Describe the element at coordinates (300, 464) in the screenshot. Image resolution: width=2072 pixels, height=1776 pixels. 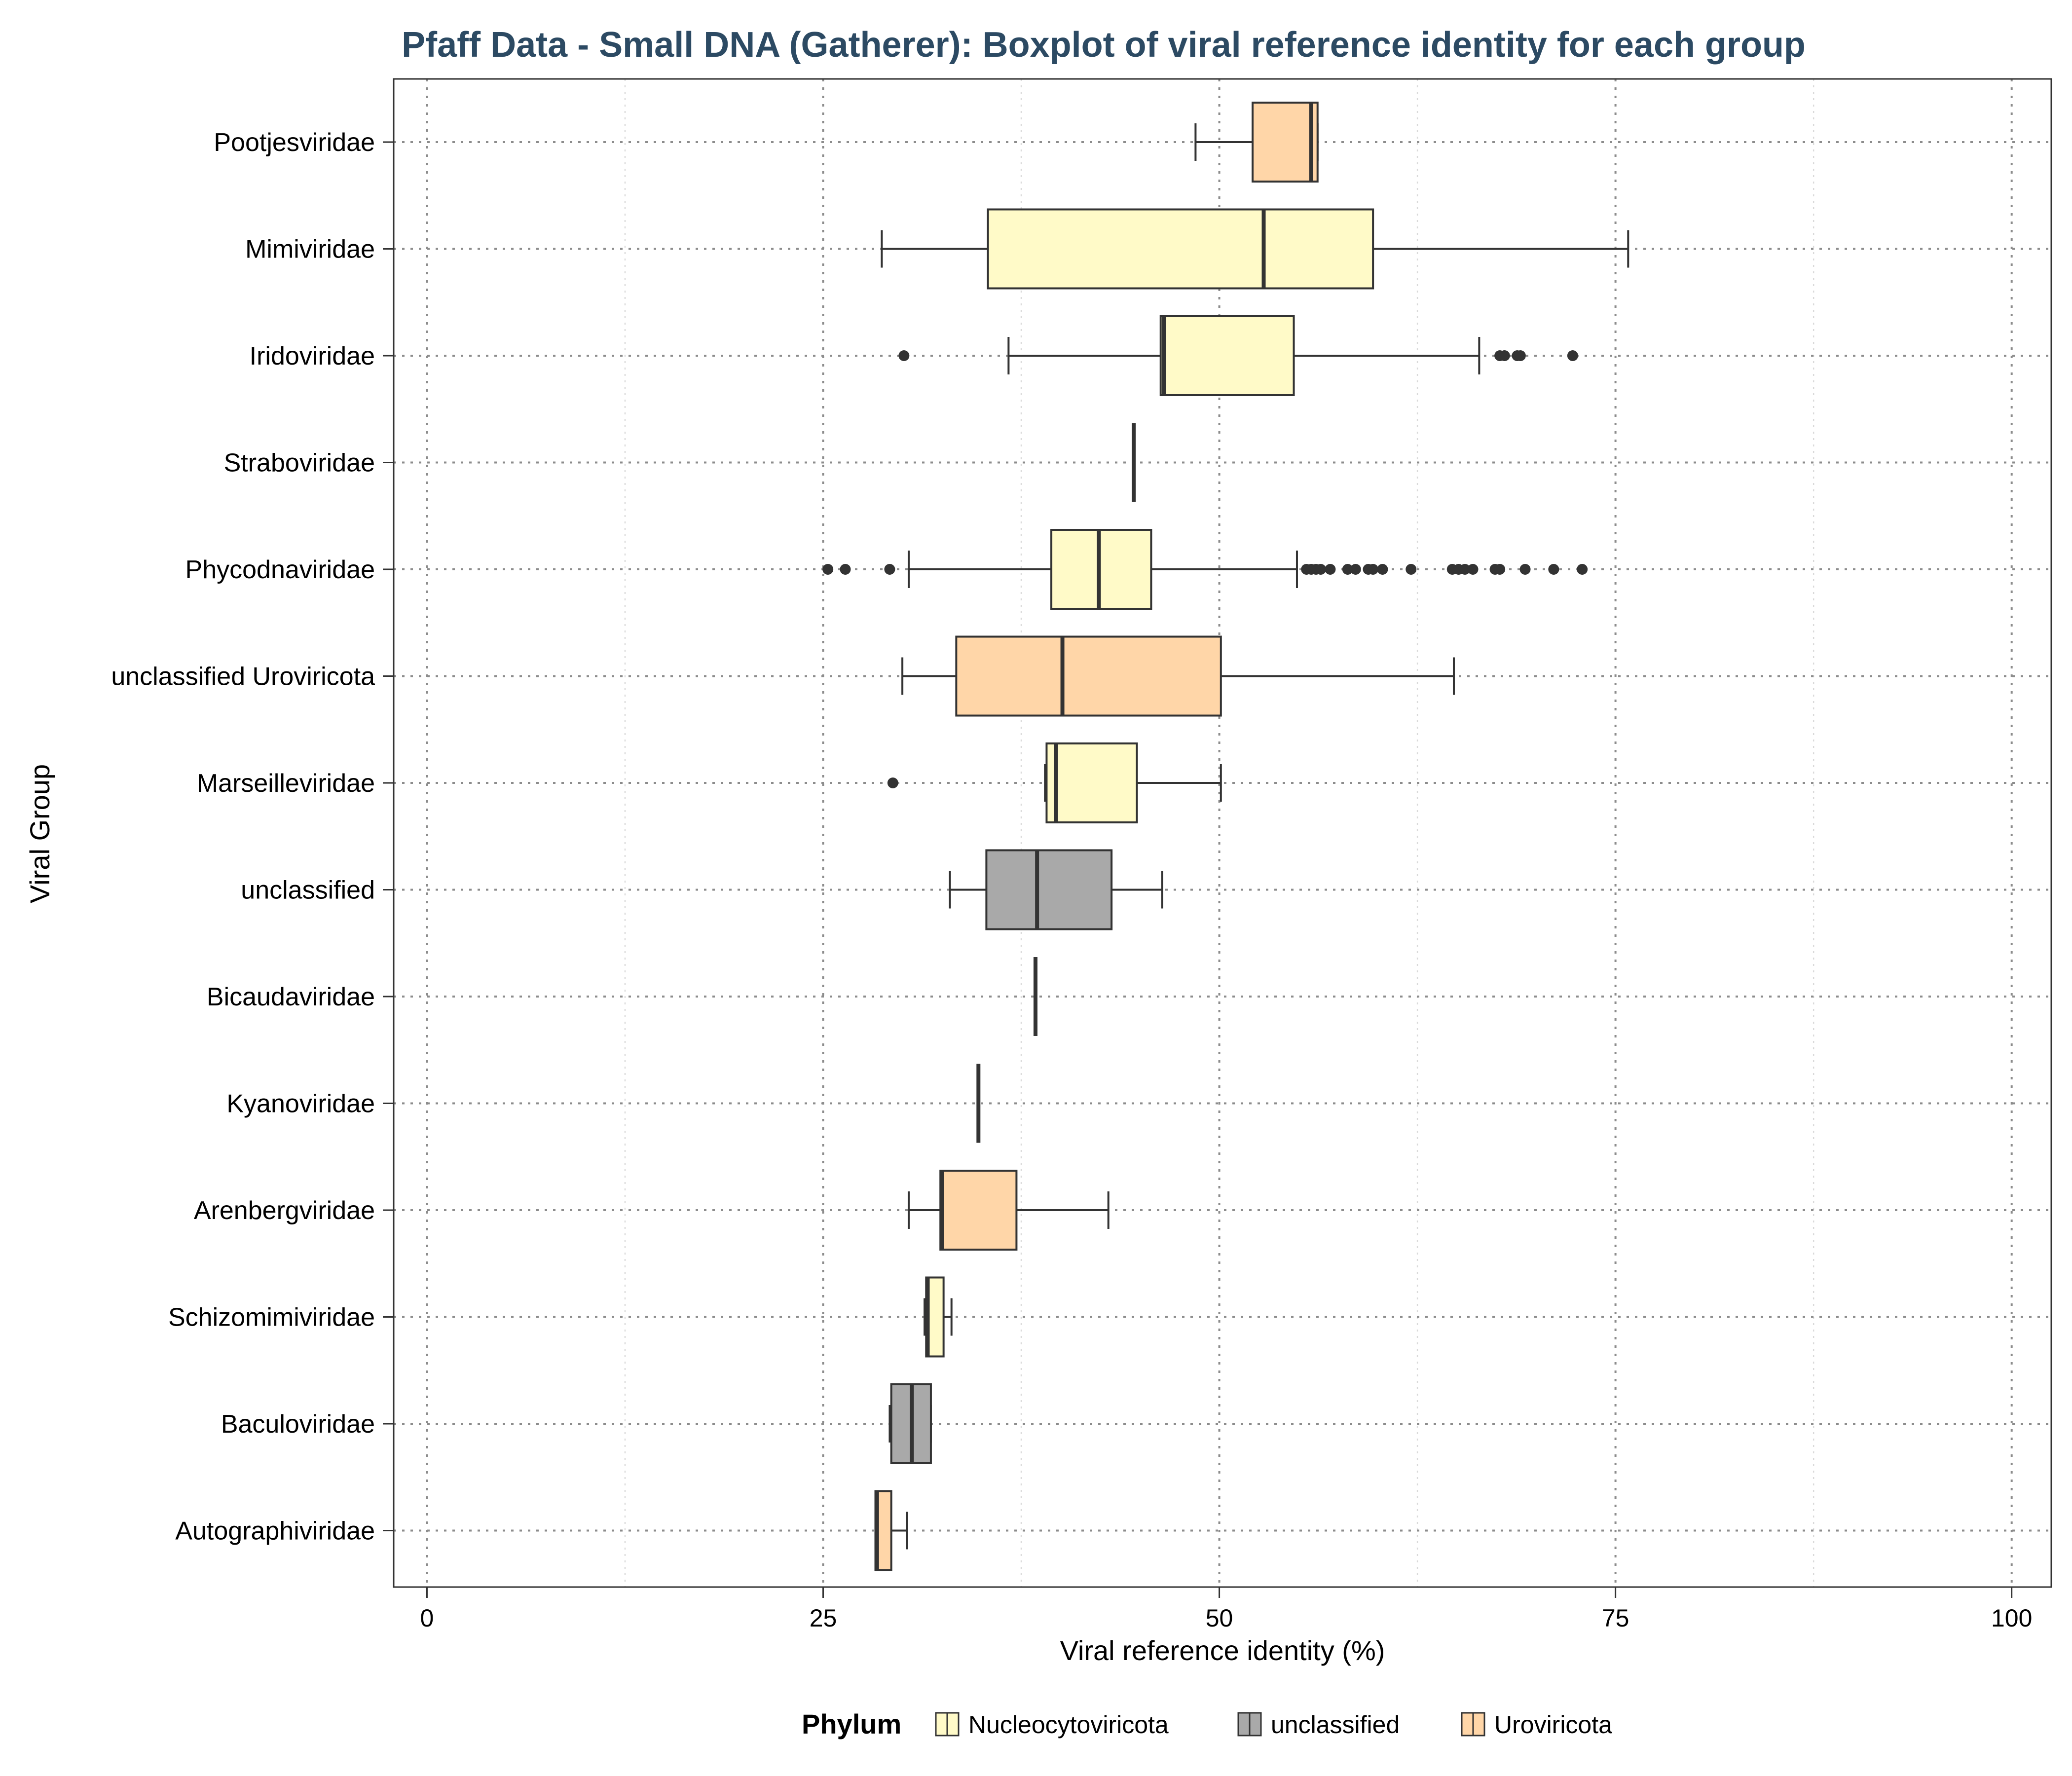
I see `y-tick-label: Straboviridae` at that location.